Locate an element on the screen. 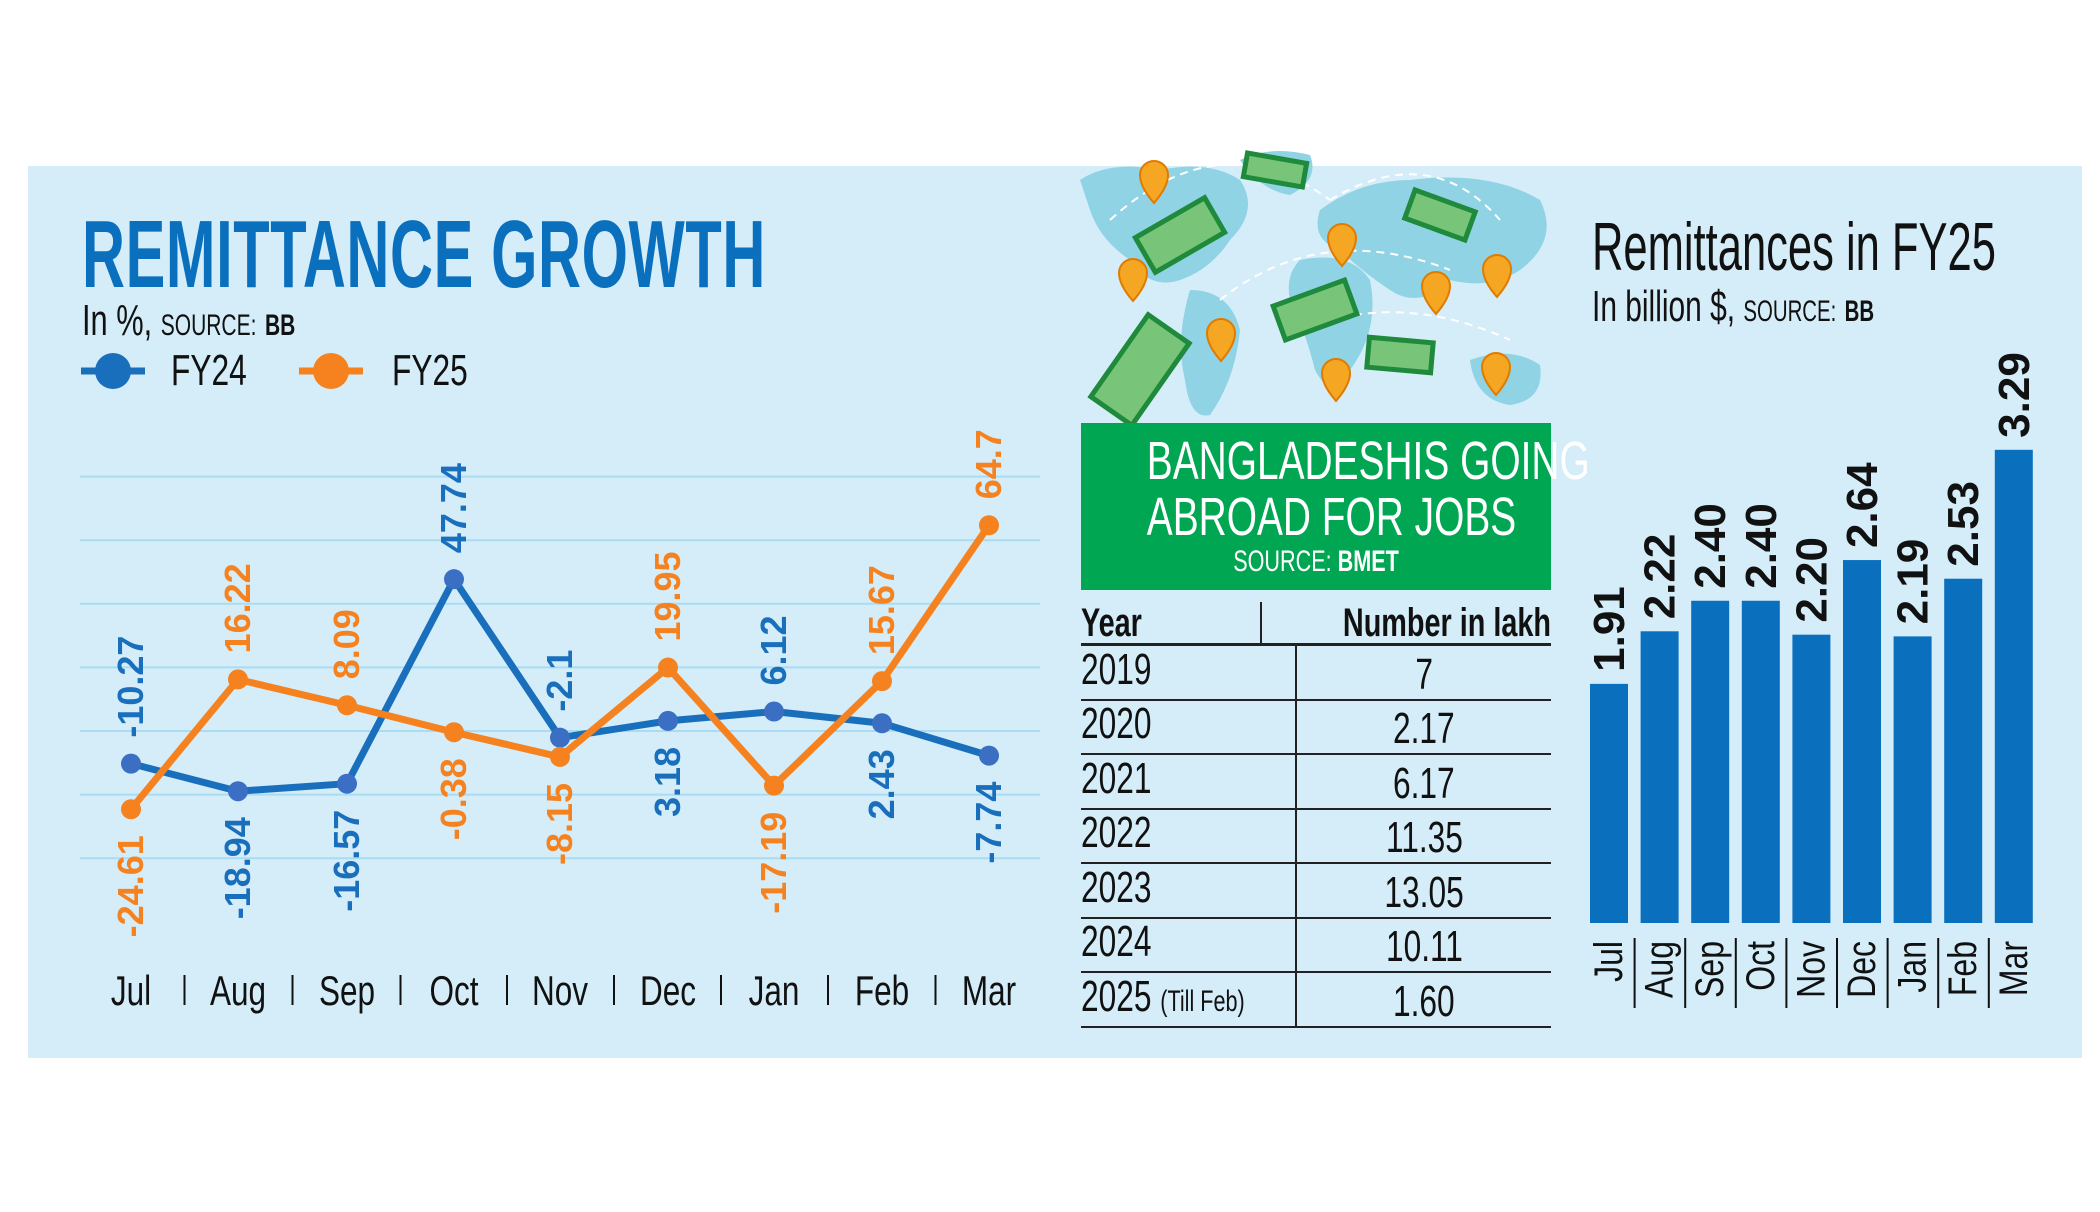 This screenshot has height=1212, width=2100. data-label-fy25: 19.95 is located at coordinates (667, 596).